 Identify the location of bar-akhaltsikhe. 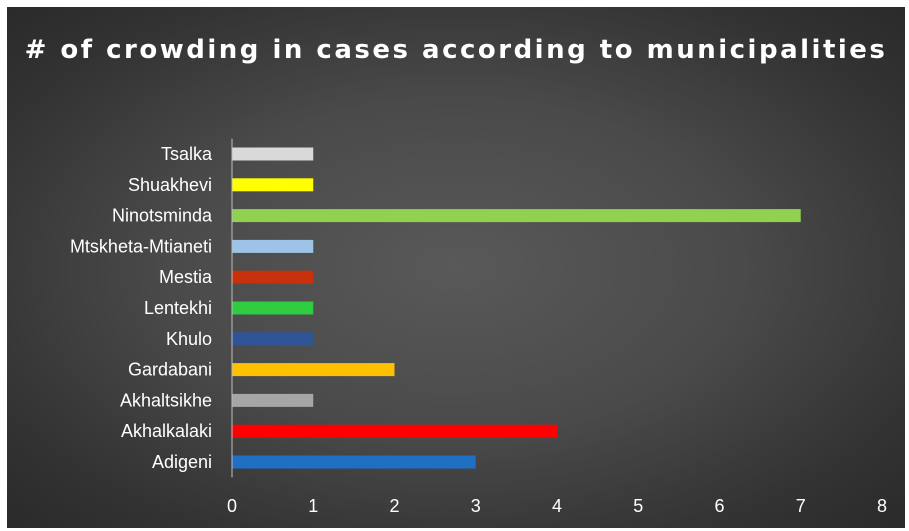
(273, 400).